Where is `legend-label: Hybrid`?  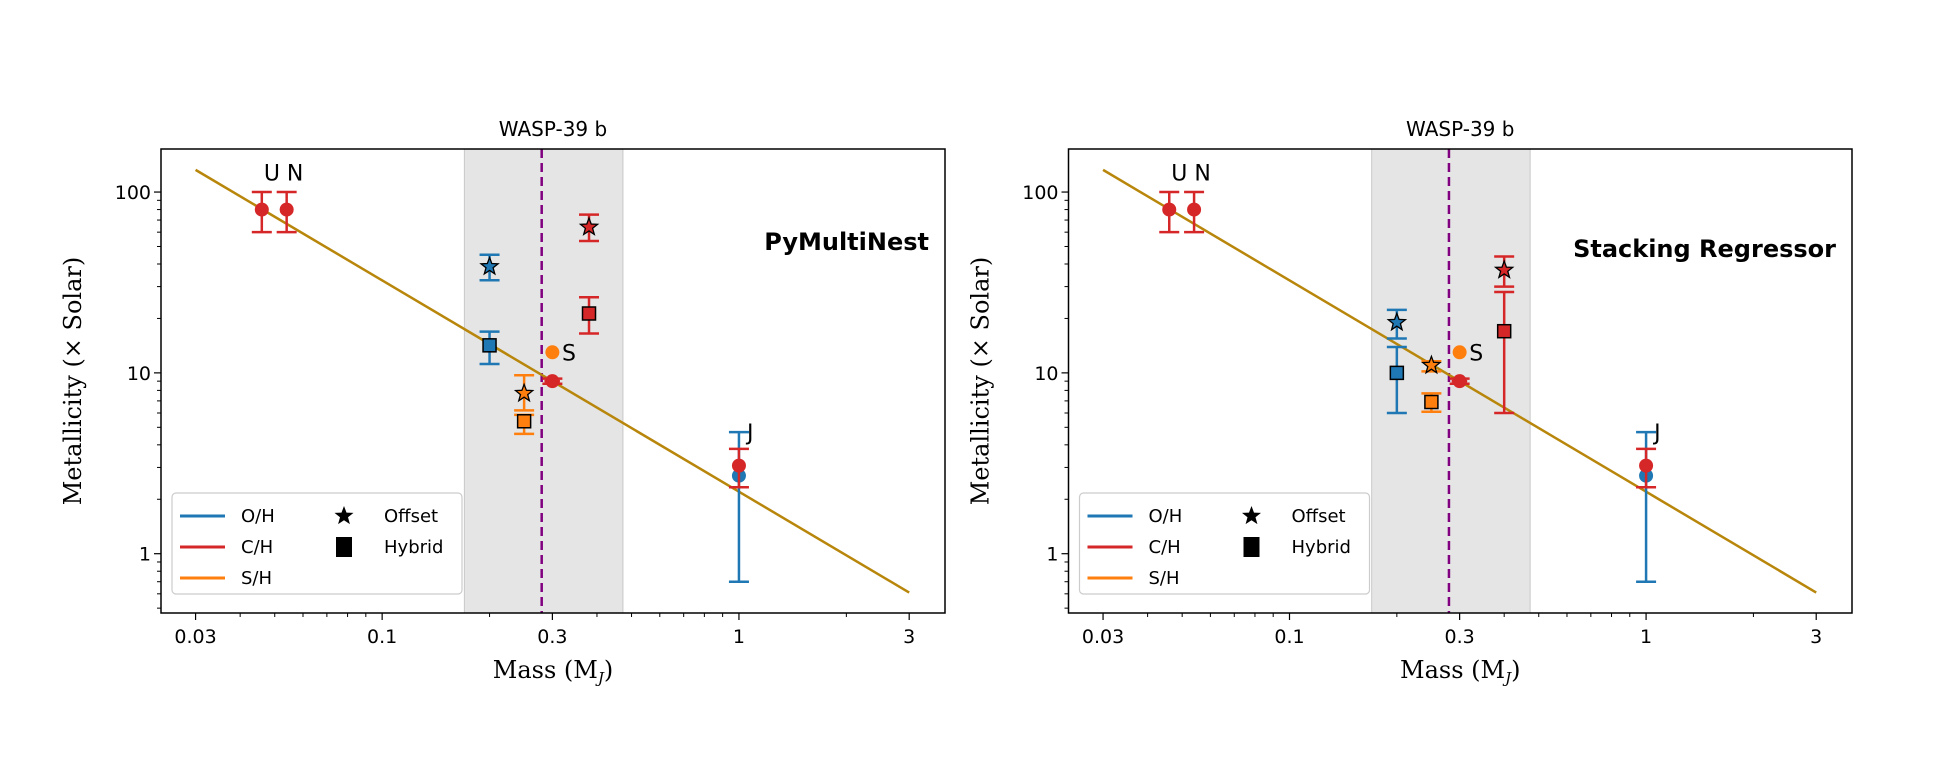 legend-label: Hybrid is located at coordinates (413, 547).